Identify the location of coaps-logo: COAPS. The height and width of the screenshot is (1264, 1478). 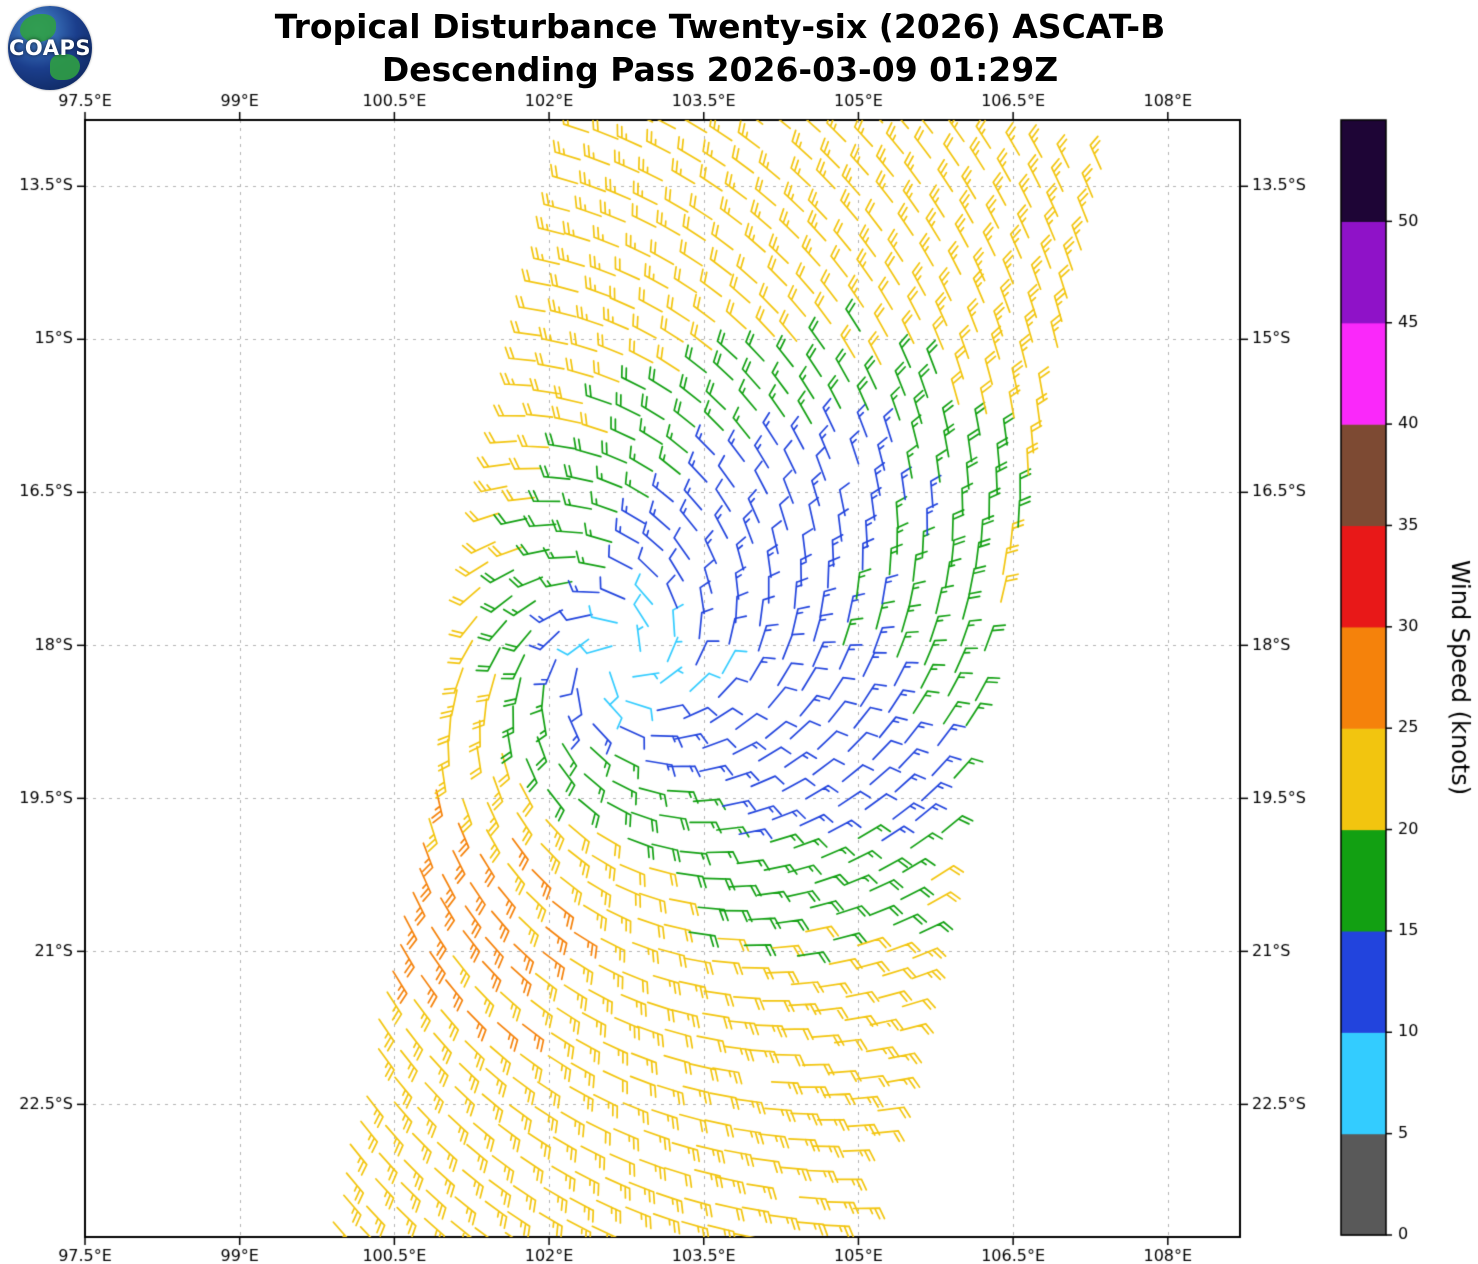
(50, 48).